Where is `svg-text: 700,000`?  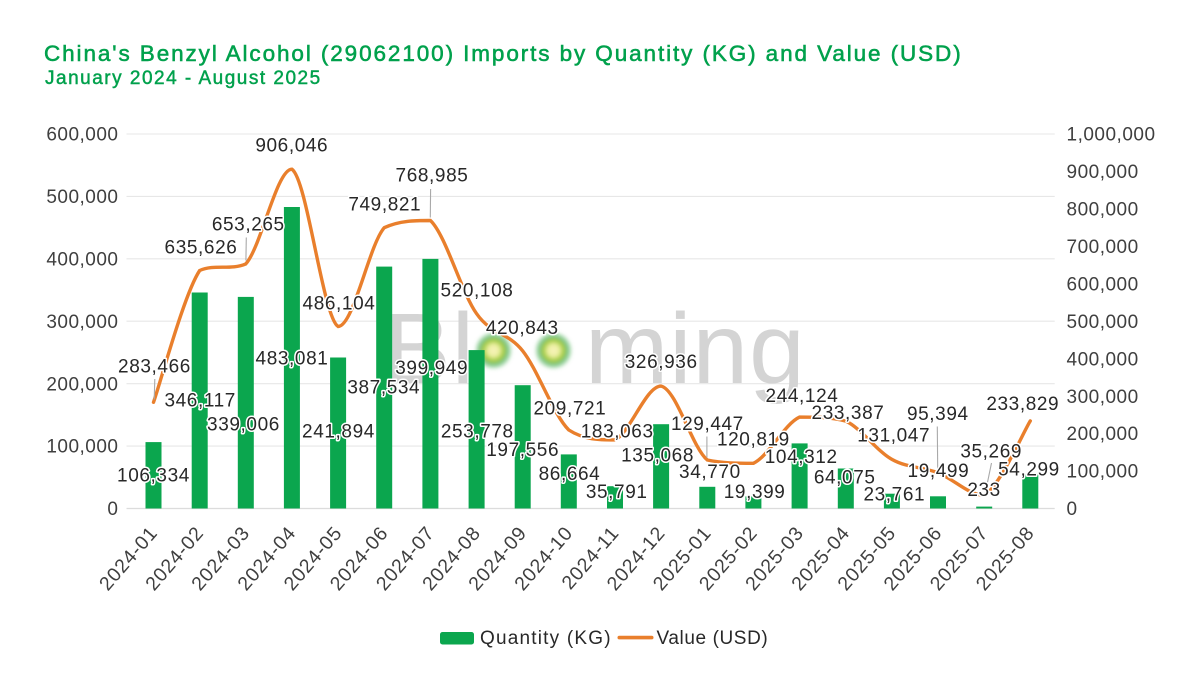 svg-text: 700,000 is located at coordinates (1103, 247).